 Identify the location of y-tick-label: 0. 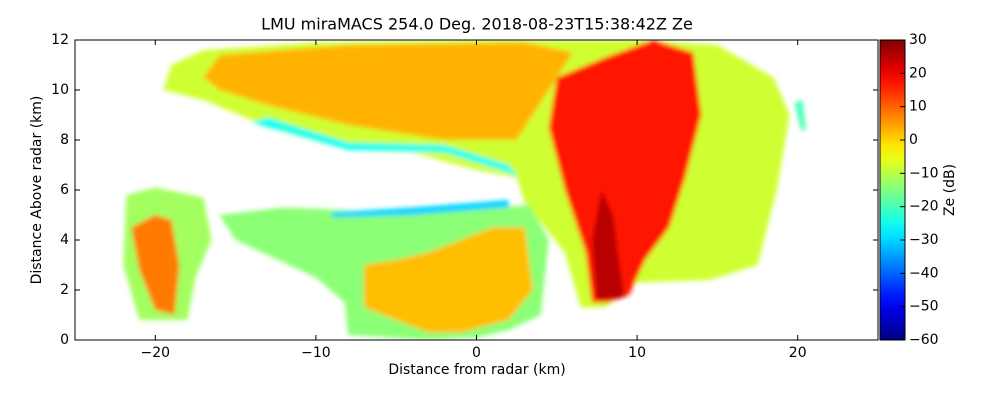
(64, 340).